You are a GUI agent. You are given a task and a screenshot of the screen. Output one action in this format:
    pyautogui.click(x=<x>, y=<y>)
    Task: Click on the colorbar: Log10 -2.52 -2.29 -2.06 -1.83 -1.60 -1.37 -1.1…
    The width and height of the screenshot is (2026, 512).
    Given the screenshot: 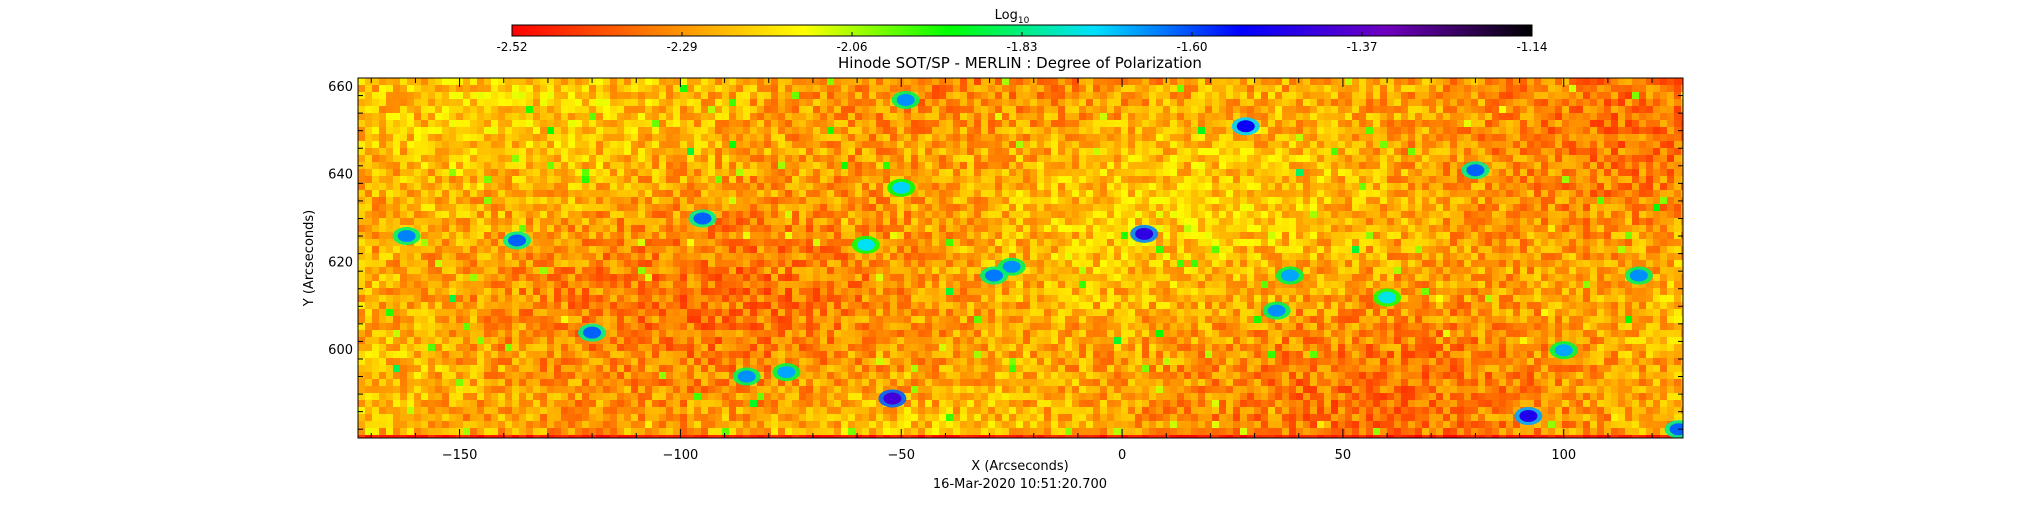 What is the action you would take?
    pyautogui.click(x=1021, y=31)
    